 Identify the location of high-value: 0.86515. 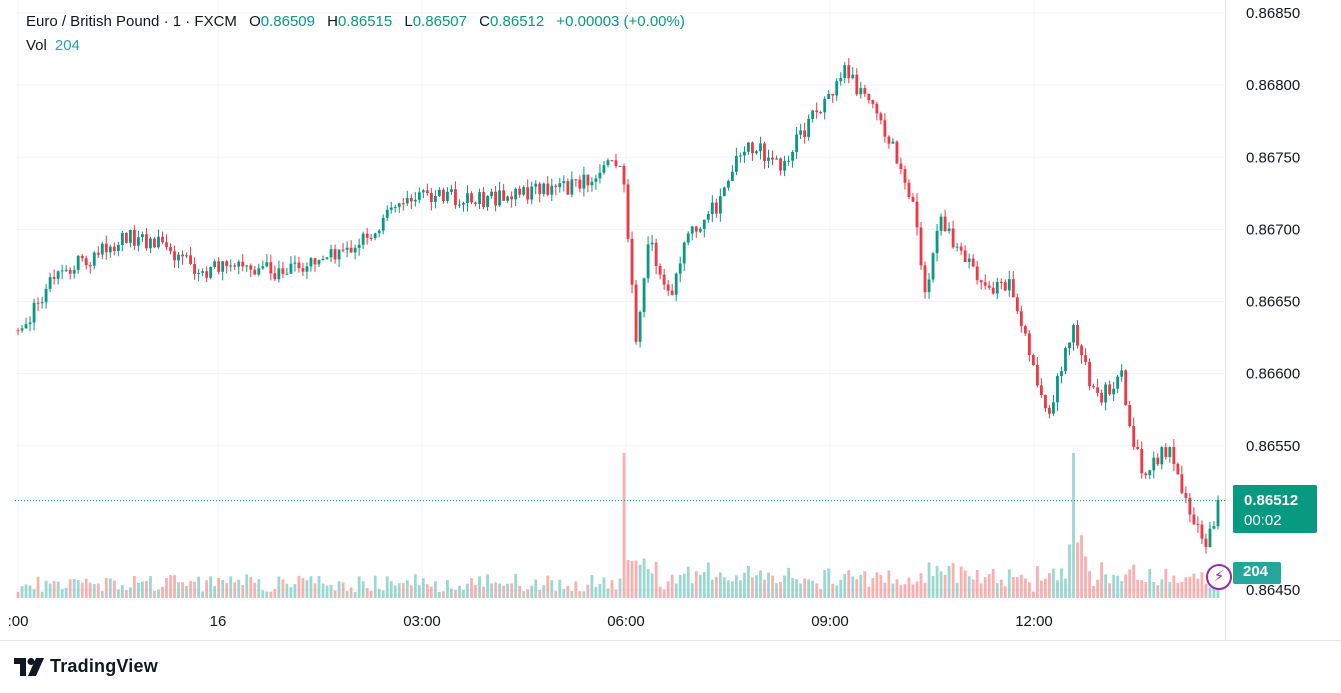
(365, 21).